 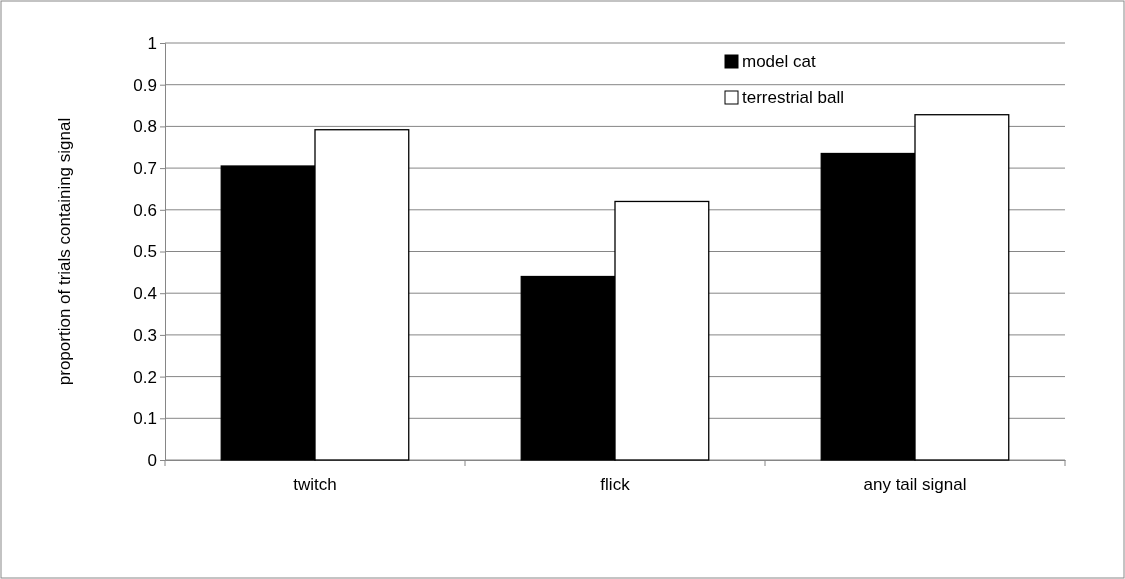 I want to click on x-tick-label: any tail signal, so click(x=915, y=485).